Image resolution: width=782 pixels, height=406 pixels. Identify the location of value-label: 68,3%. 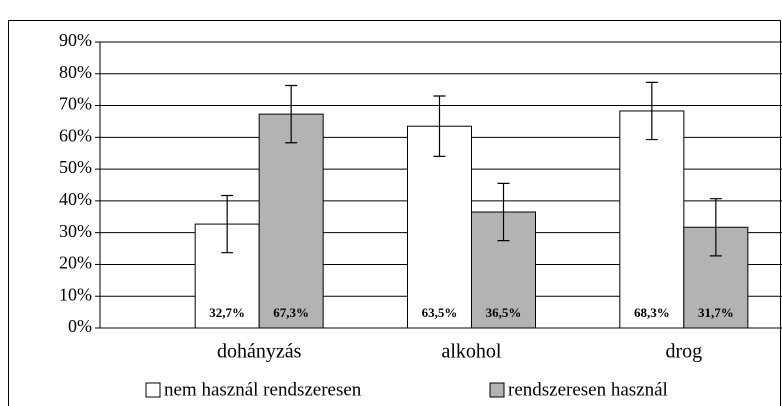
(652, 312).